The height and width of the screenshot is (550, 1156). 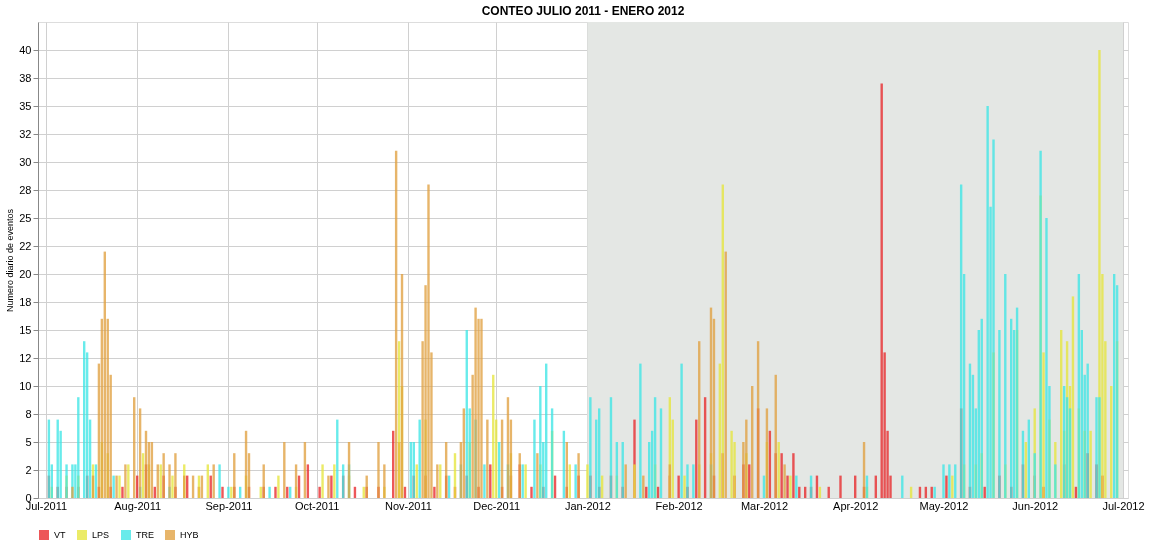 What do you see at coordinates (856, 505) in the screenshot?
I see `x-tick-label: Apr-2012` at bounding box center [856, 505].